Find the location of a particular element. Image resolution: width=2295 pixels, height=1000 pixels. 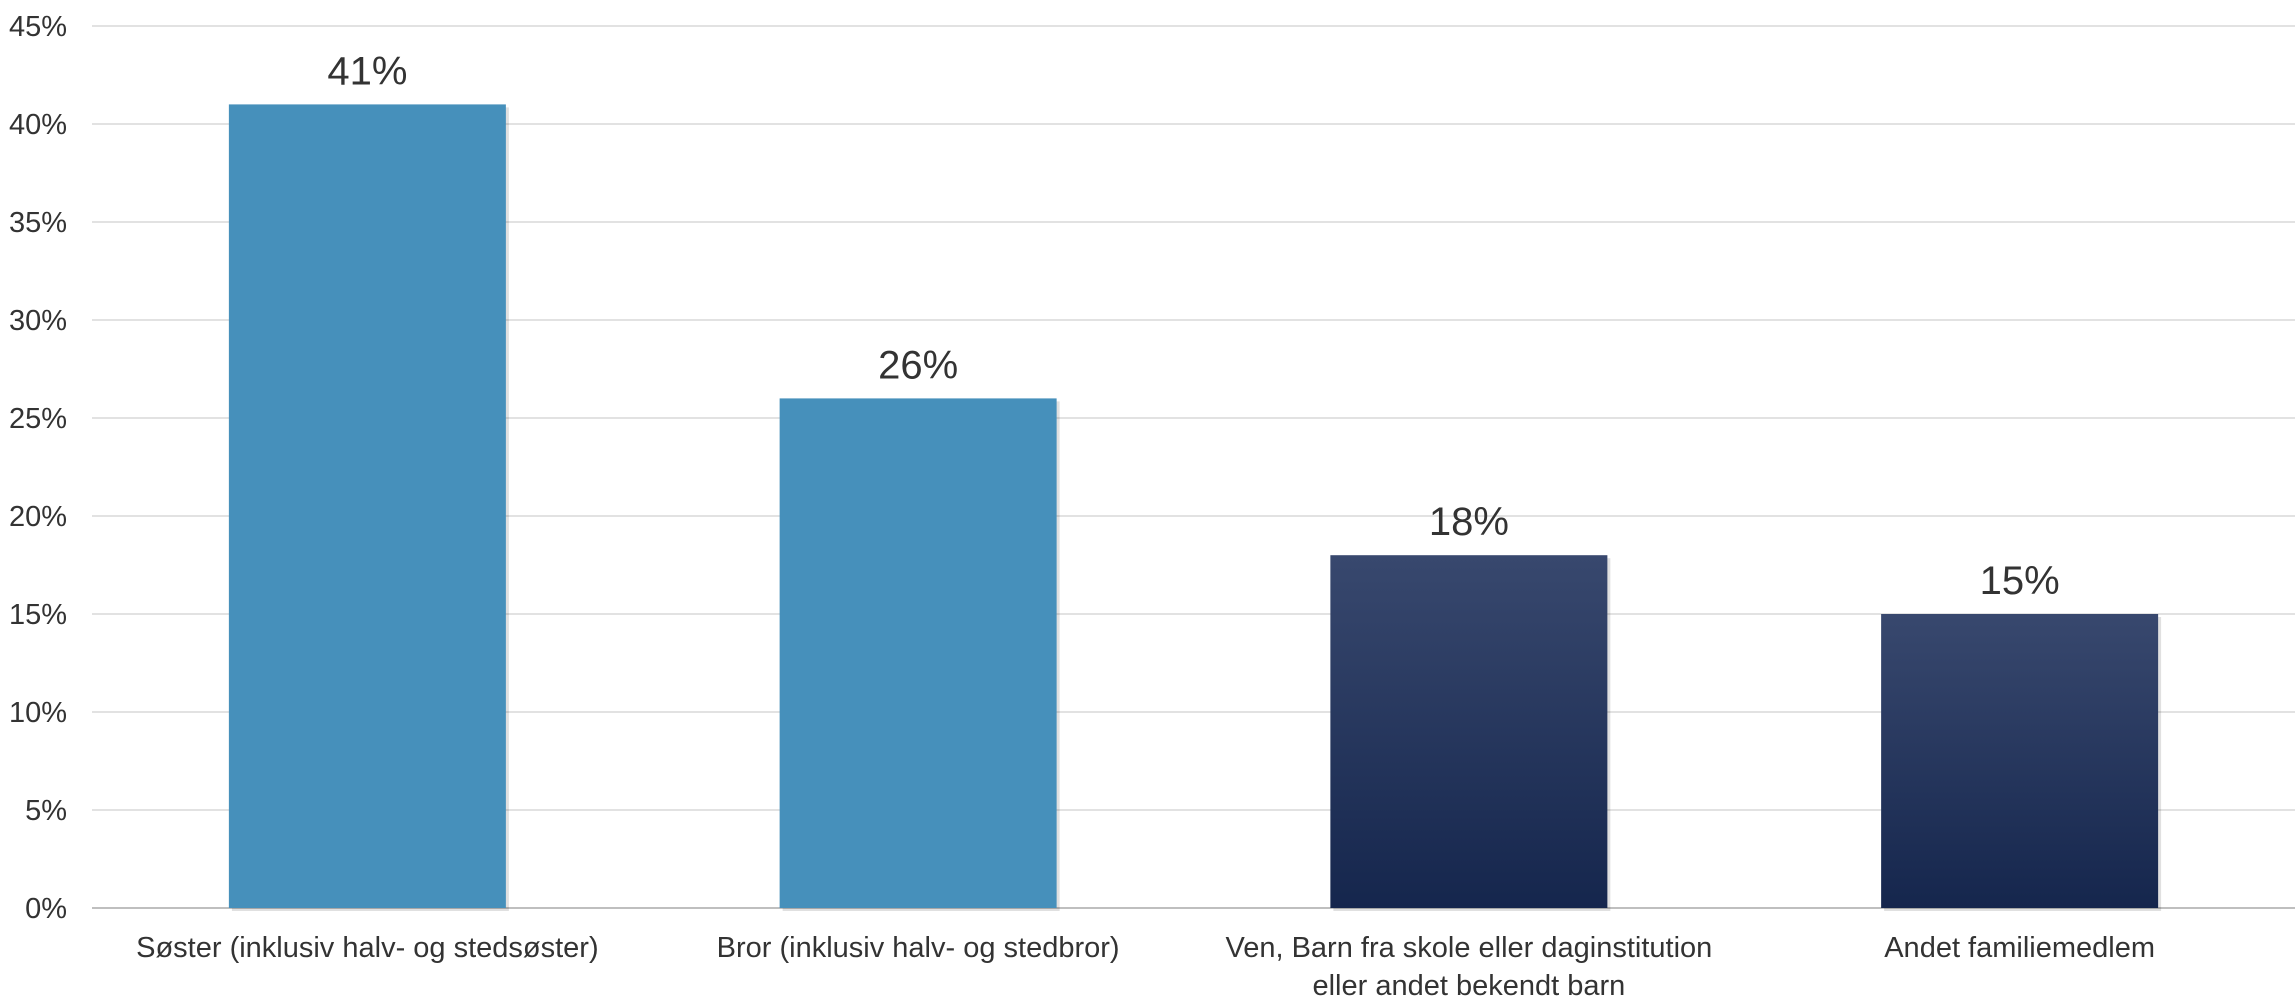

y-tick-label: 10% is located at coordinates (38, 713).